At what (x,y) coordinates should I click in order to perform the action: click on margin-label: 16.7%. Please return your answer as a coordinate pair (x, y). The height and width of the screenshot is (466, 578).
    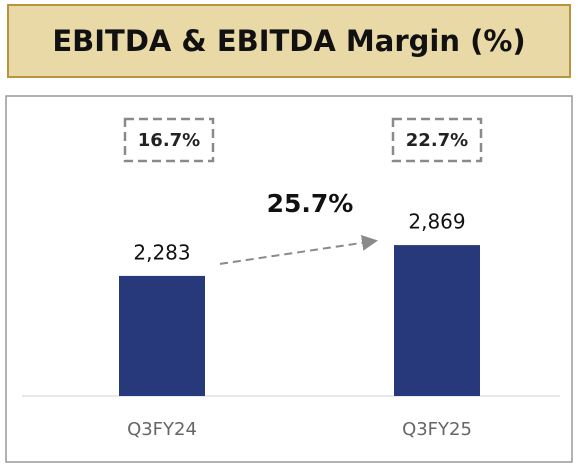
    Looking at the image, I should click on (169, 140).